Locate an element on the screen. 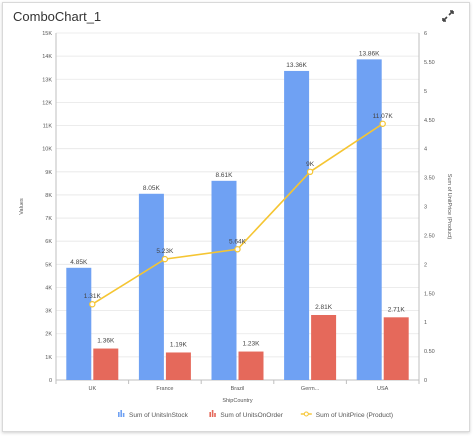 The width and height of the screenshot is (474, 437). data-label-stock: 13.36K is located at coordinates (296, 65).